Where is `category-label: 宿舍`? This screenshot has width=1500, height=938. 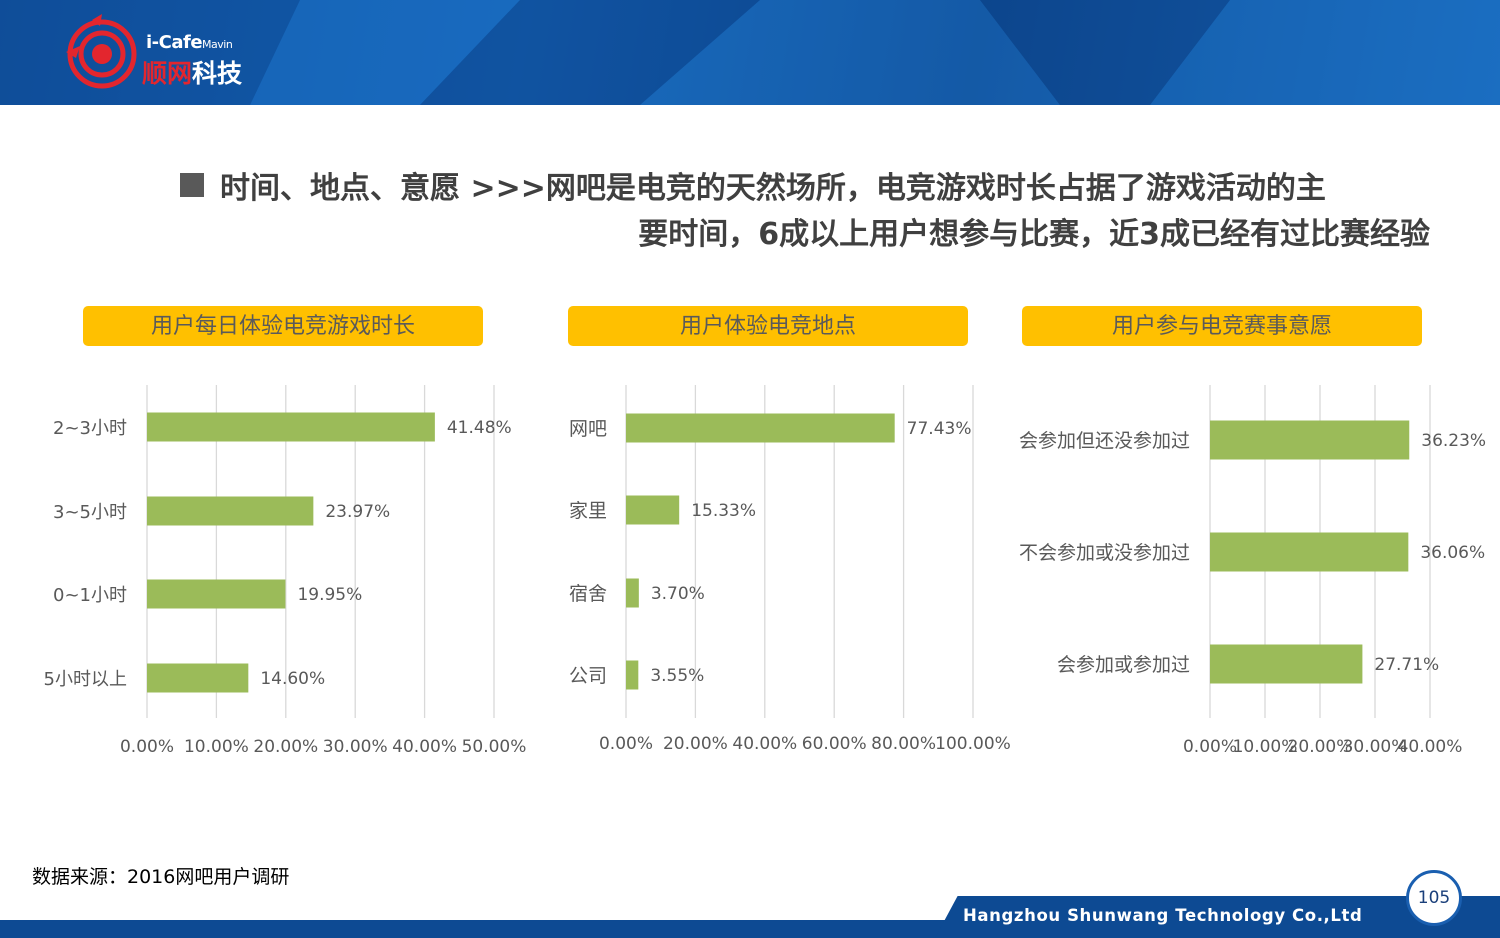 category-label: 宿舍 is located at coordinates (588, 594).